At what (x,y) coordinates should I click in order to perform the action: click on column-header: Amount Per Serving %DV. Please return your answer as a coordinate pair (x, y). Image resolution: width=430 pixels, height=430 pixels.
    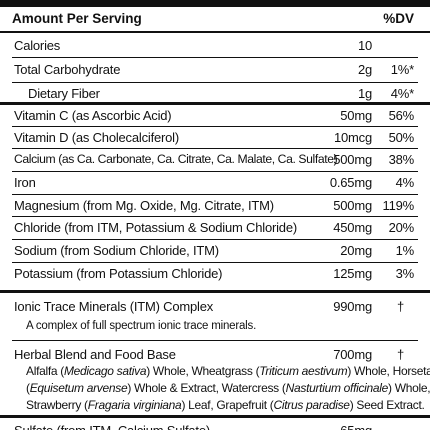
    Looking at the image, I should click on (215, 20).